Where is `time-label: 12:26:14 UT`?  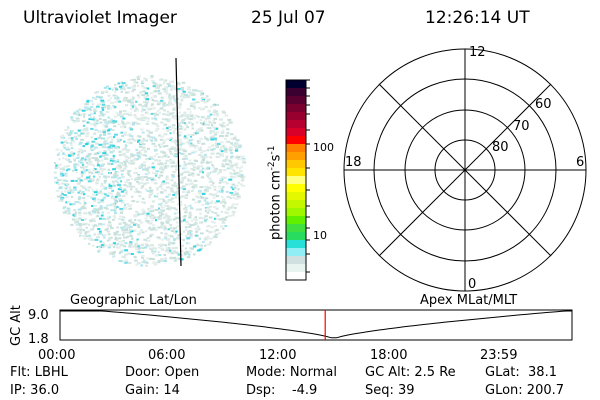
time-label: 12:26:14 UT is located at coordinates (477, 18).